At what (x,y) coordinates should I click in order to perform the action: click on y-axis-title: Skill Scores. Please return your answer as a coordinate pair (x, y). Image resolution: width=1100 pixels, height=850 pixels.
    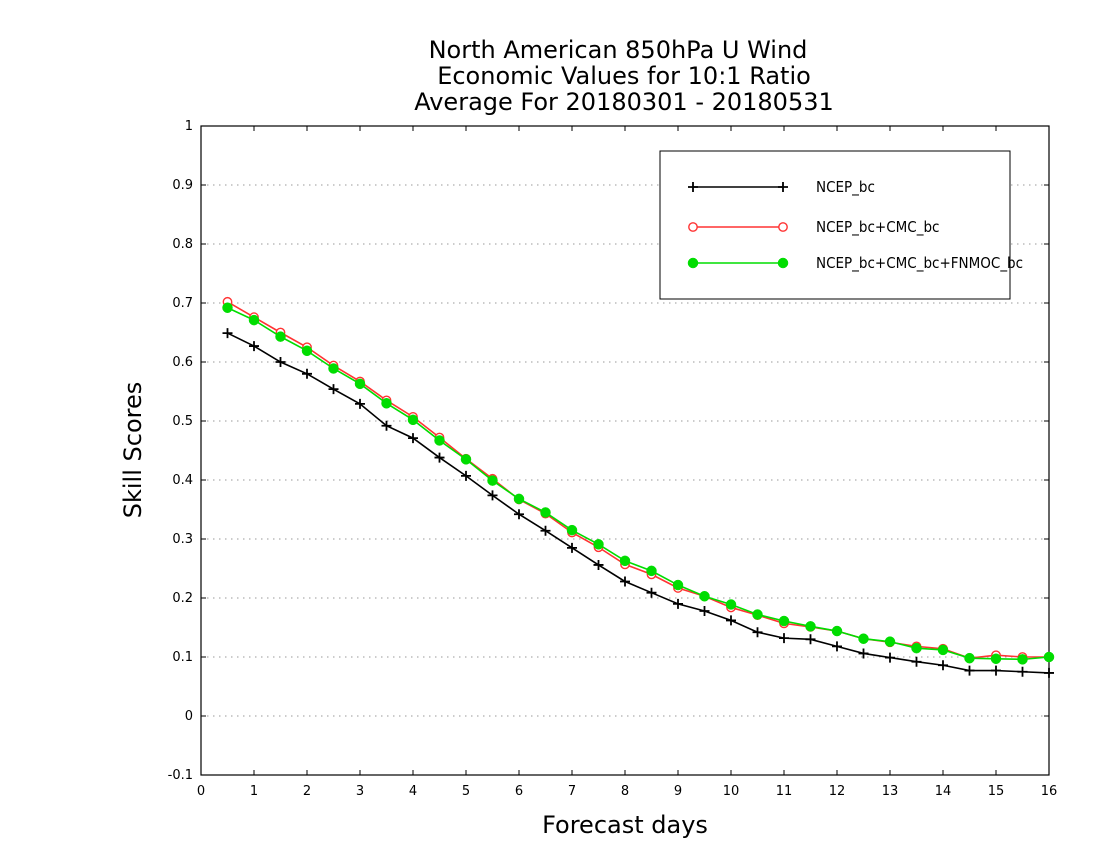
    Looking at the image, I should click on (133, 450).